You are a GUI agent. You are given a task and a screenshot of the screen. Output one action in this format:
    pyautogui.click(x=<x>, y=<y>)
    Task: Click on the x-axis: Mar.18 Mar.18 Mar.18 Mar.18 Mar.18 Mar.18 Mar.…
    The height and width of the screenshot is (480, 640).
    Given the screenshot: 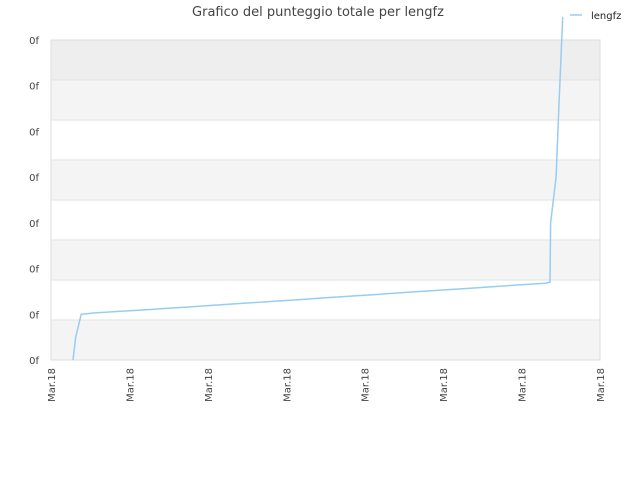 What is the action you would take?
    pyautogui.click(x=327, y=385)
    